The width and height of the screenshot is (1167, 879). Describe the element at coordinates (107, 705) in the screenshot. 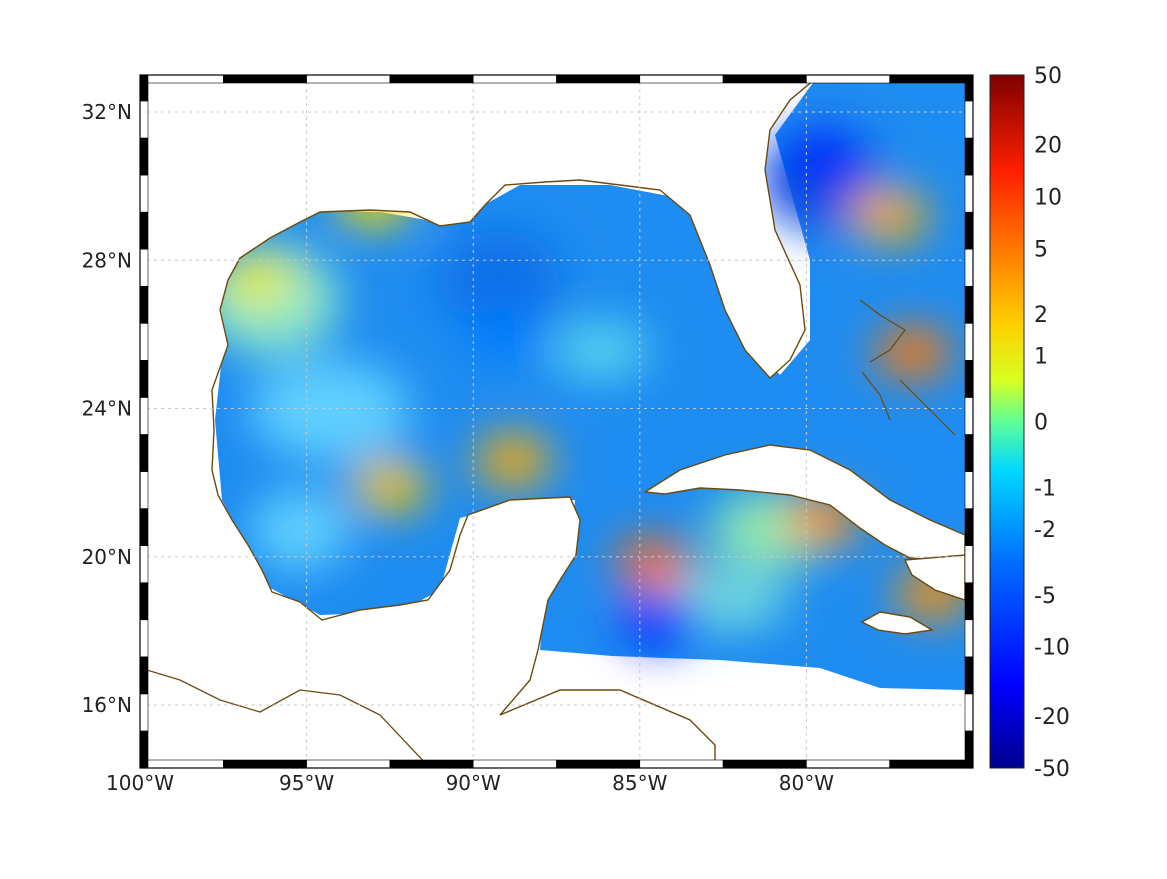

I see `lat-tick-label: 16°N` at that location.